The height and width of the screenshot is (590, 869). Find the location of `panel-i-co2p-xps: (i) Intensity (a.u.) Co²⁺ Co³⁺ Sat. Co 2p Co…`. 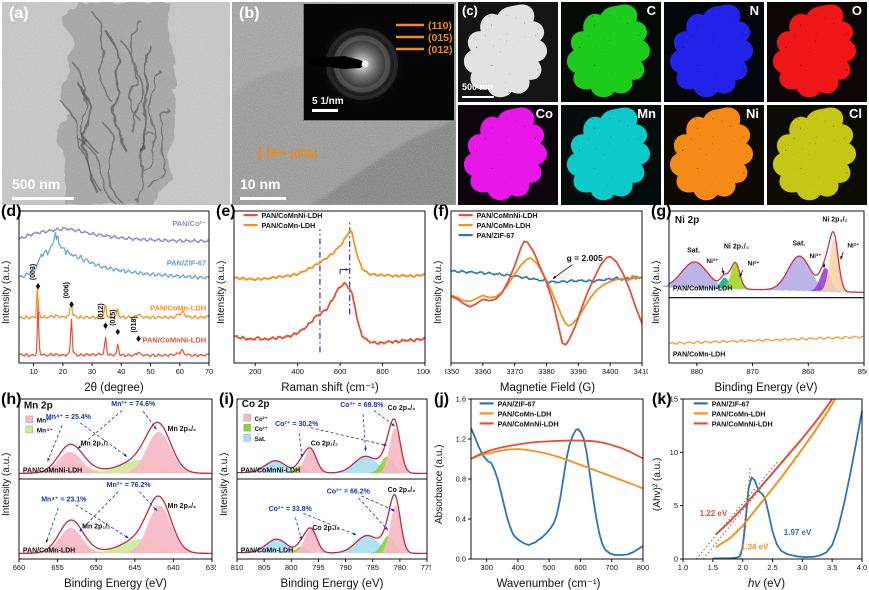

panel-i-co2p-xps: (i) Intensity (a.u.) Co²⁺ Co³⁺ Sat. Co 2p Co… is located at coordinates (325, 490).